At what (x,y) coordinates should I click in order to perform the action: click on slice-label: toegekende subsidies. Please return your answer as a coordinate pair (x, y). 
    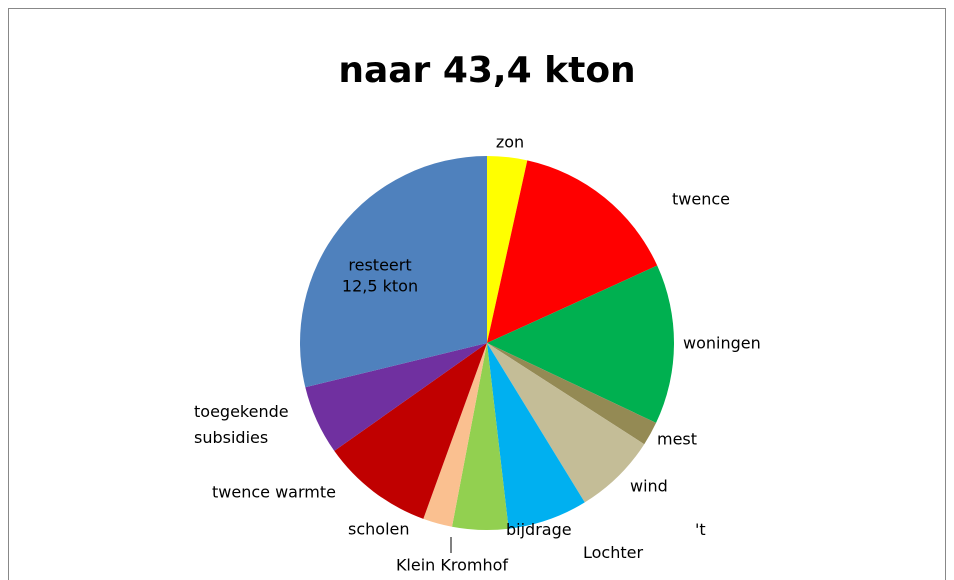
    Looking at the image, I should click on (241, 424).